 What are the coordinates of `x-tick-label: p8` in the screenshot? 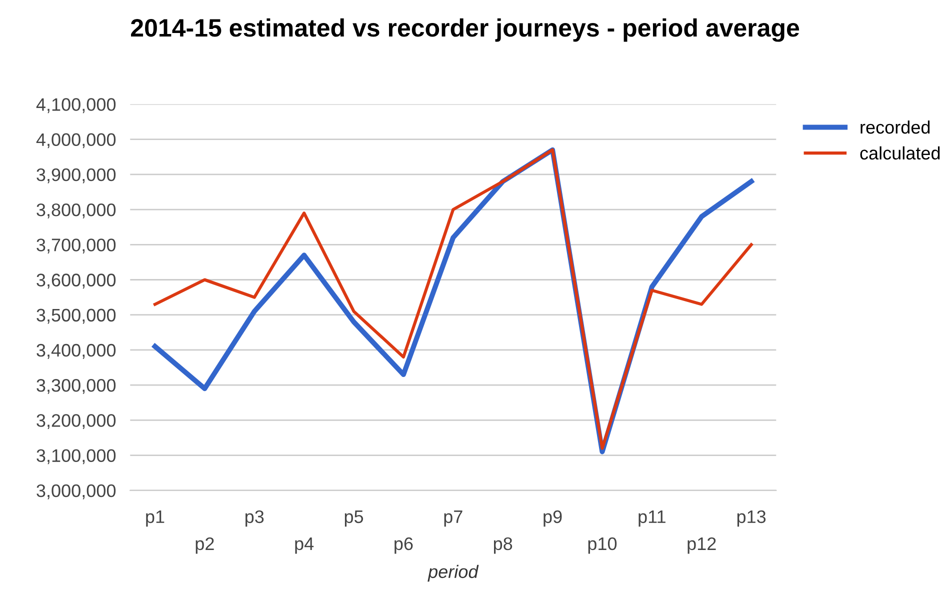 It's located at (503, 545).